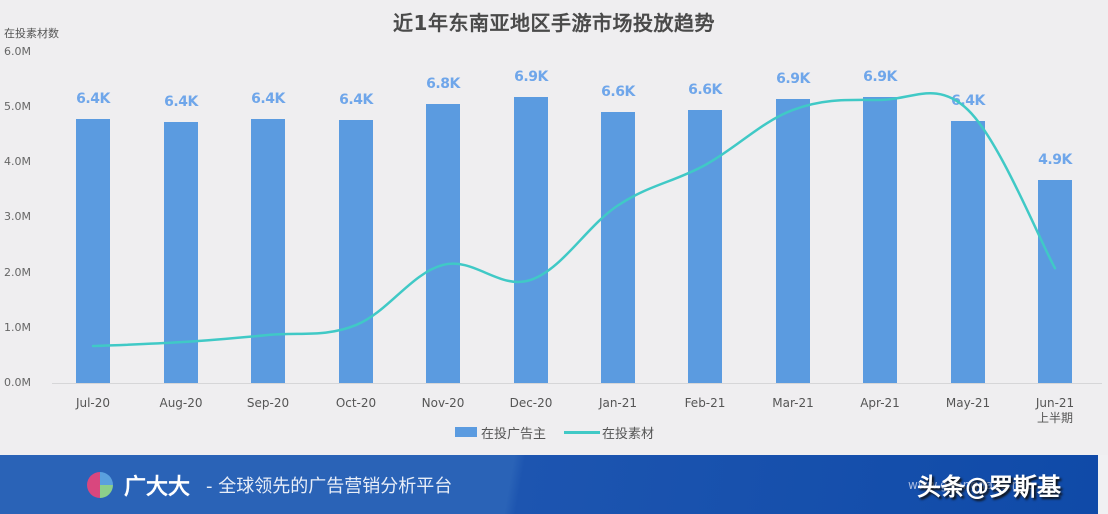 The height and width of the screenshot is (514, 1108). Describe the element at coordinates (31, 33) in the screenshot. I see `y-axis-title: 在投素材数` at that location.